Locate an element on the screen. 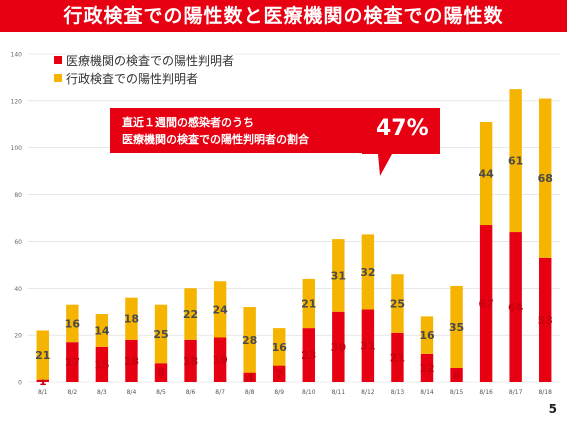  x-tick-label: 8/5 is located at coordinates (161, 392).